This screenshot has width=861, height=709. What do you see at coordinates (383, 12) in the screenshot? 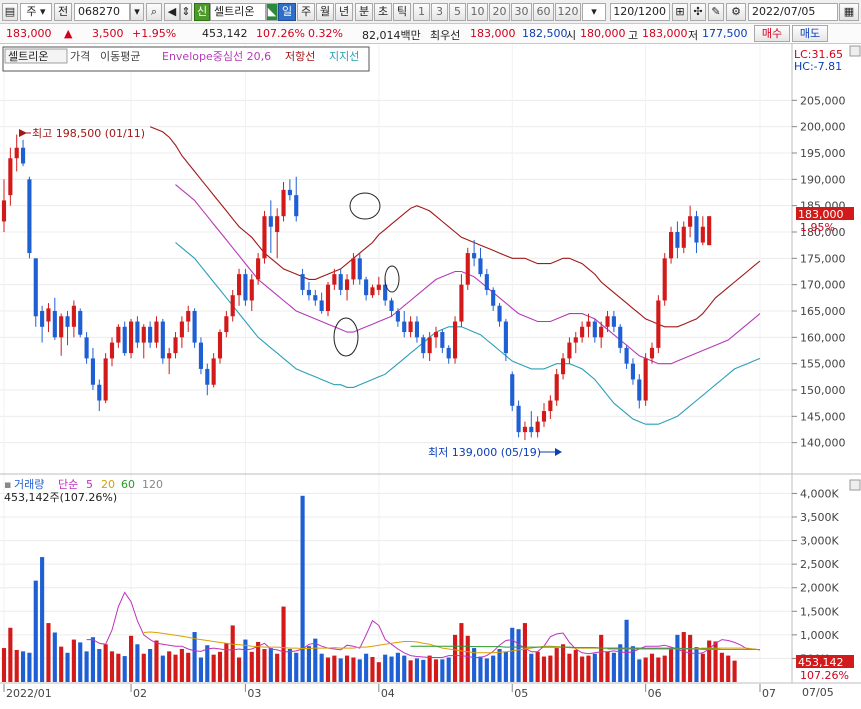
I see `period-second-button: 초` at bounding box center [383, 12].